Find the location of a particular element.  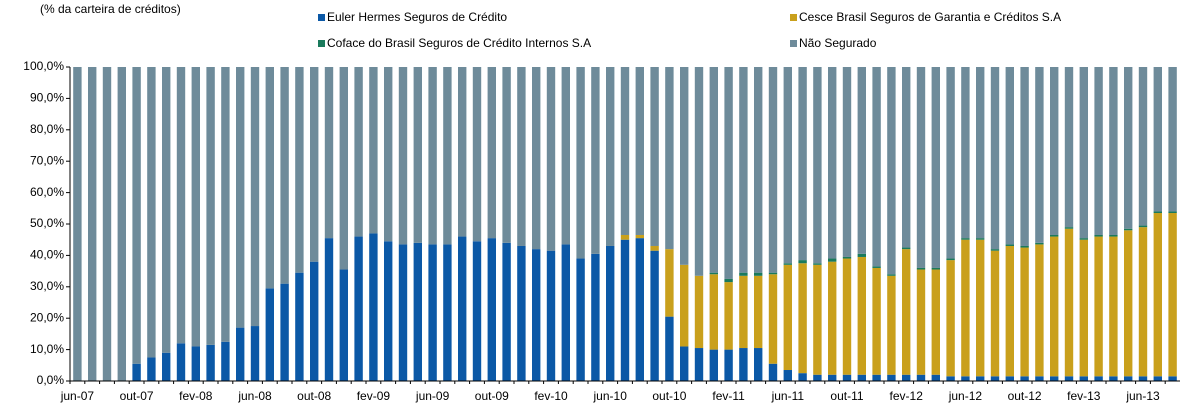

legend-swatch is located at coordinates (321, 17).